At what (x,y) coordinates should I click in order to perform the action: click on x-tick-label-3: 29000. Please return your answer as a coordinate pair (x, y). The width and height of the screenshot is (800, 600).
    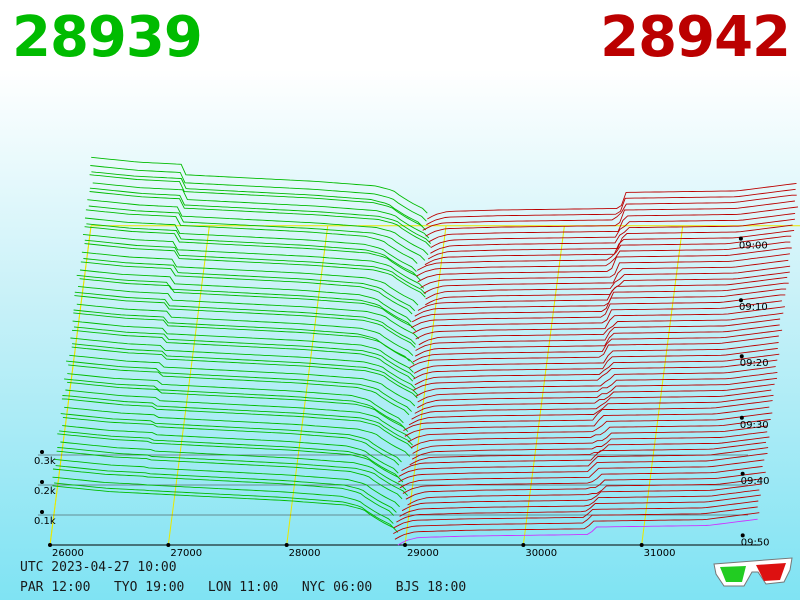
    Looking at the image, I should click on (423, 553).